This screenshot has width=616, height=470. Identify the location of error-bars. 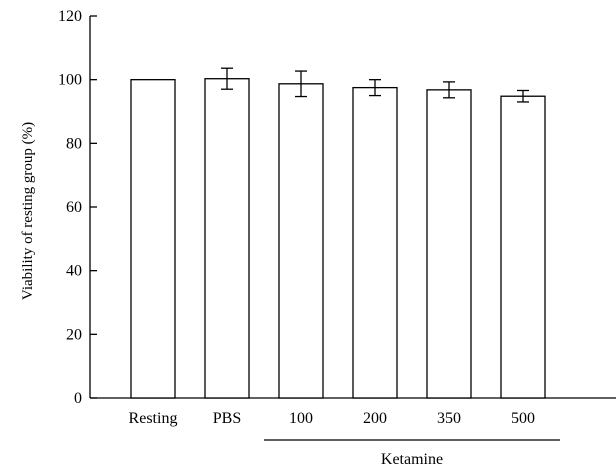
(375, 85).